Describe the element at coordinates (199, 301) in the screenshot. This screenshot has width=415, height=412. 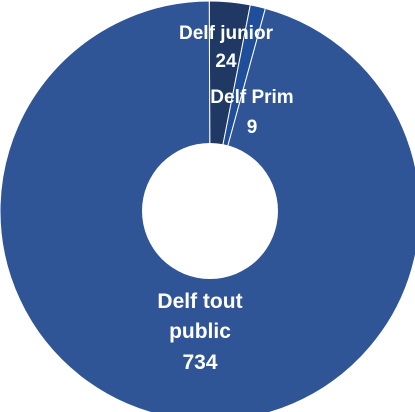
I see `label-delf-tout-public-name-line1: Delf tout` at that location.